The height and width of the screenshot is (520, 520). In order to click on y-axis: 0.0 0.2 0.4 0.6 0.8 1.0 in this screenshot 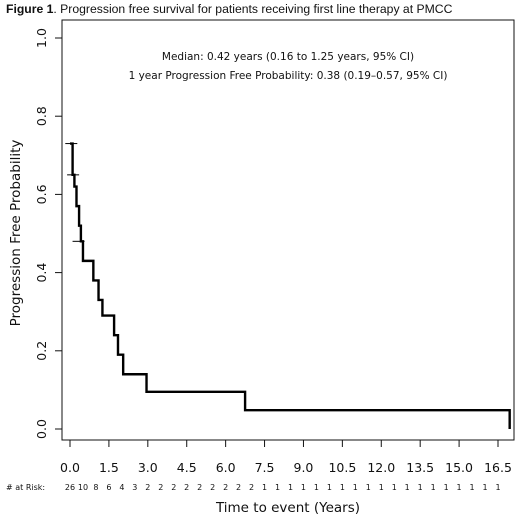, I will do `click(48, 233)`.